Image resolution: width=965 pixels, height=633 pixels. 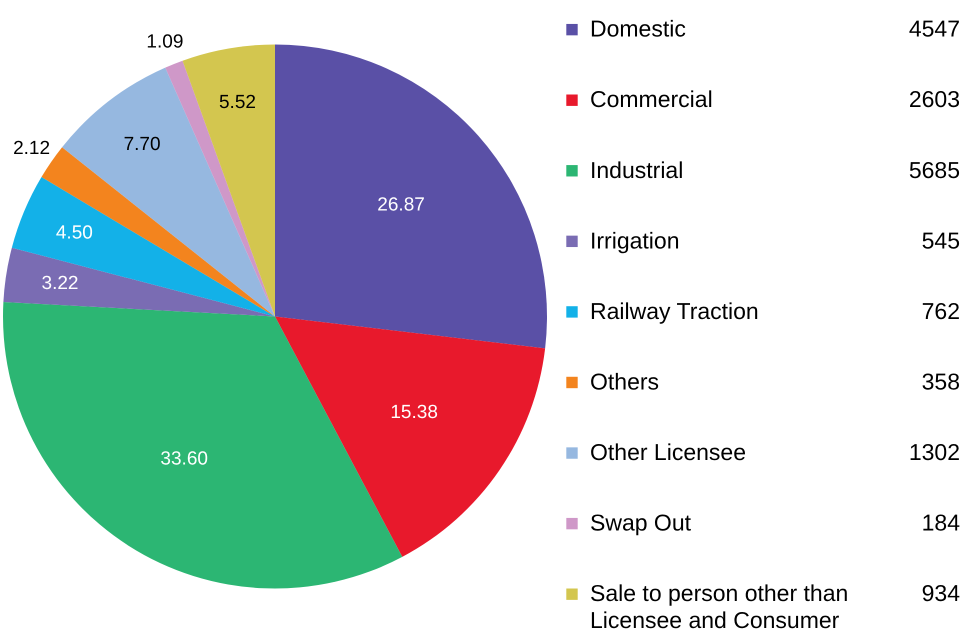 I want to click on data-label: 33.60, so click(x=184, y=459).